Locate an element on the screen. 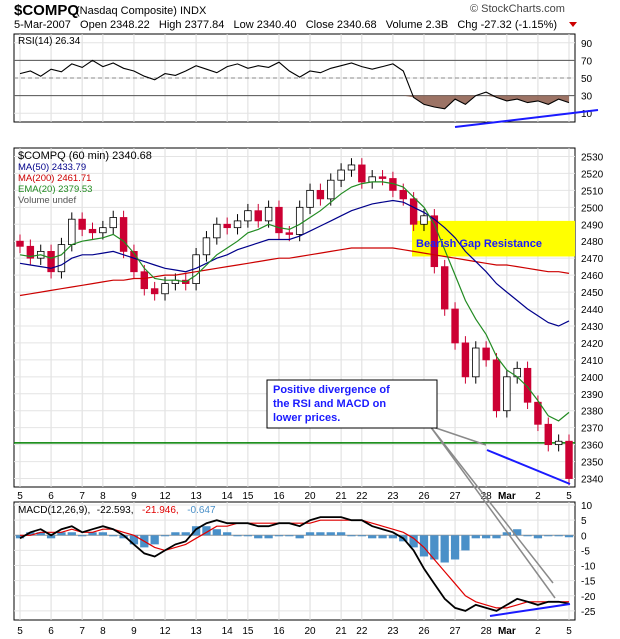 The image size is (620, 639). rsi-y-tick-label: 10 is located at coordinates (587, 114).